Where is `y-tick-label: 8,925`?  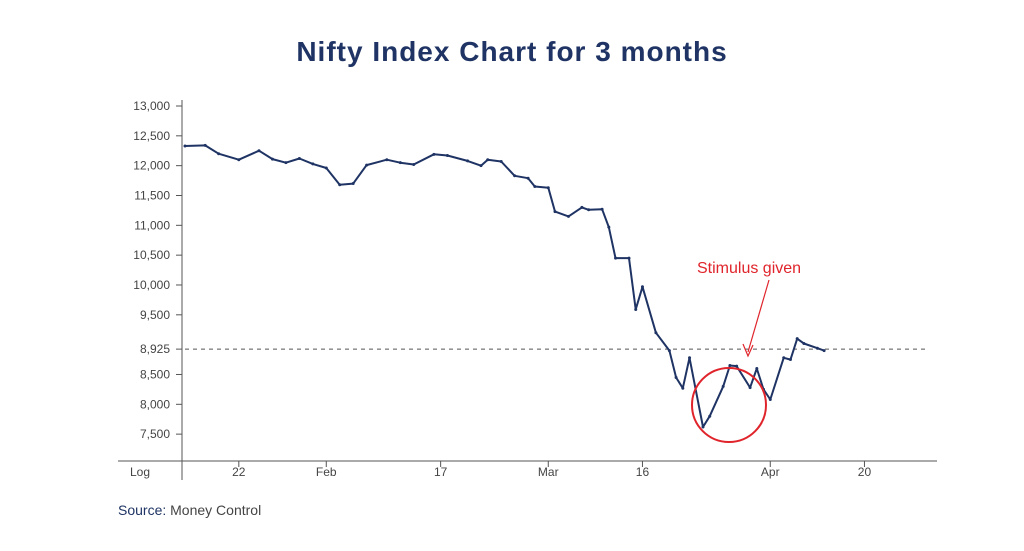
y-tick-label: 8,925 is located at coordinates (155, 349).